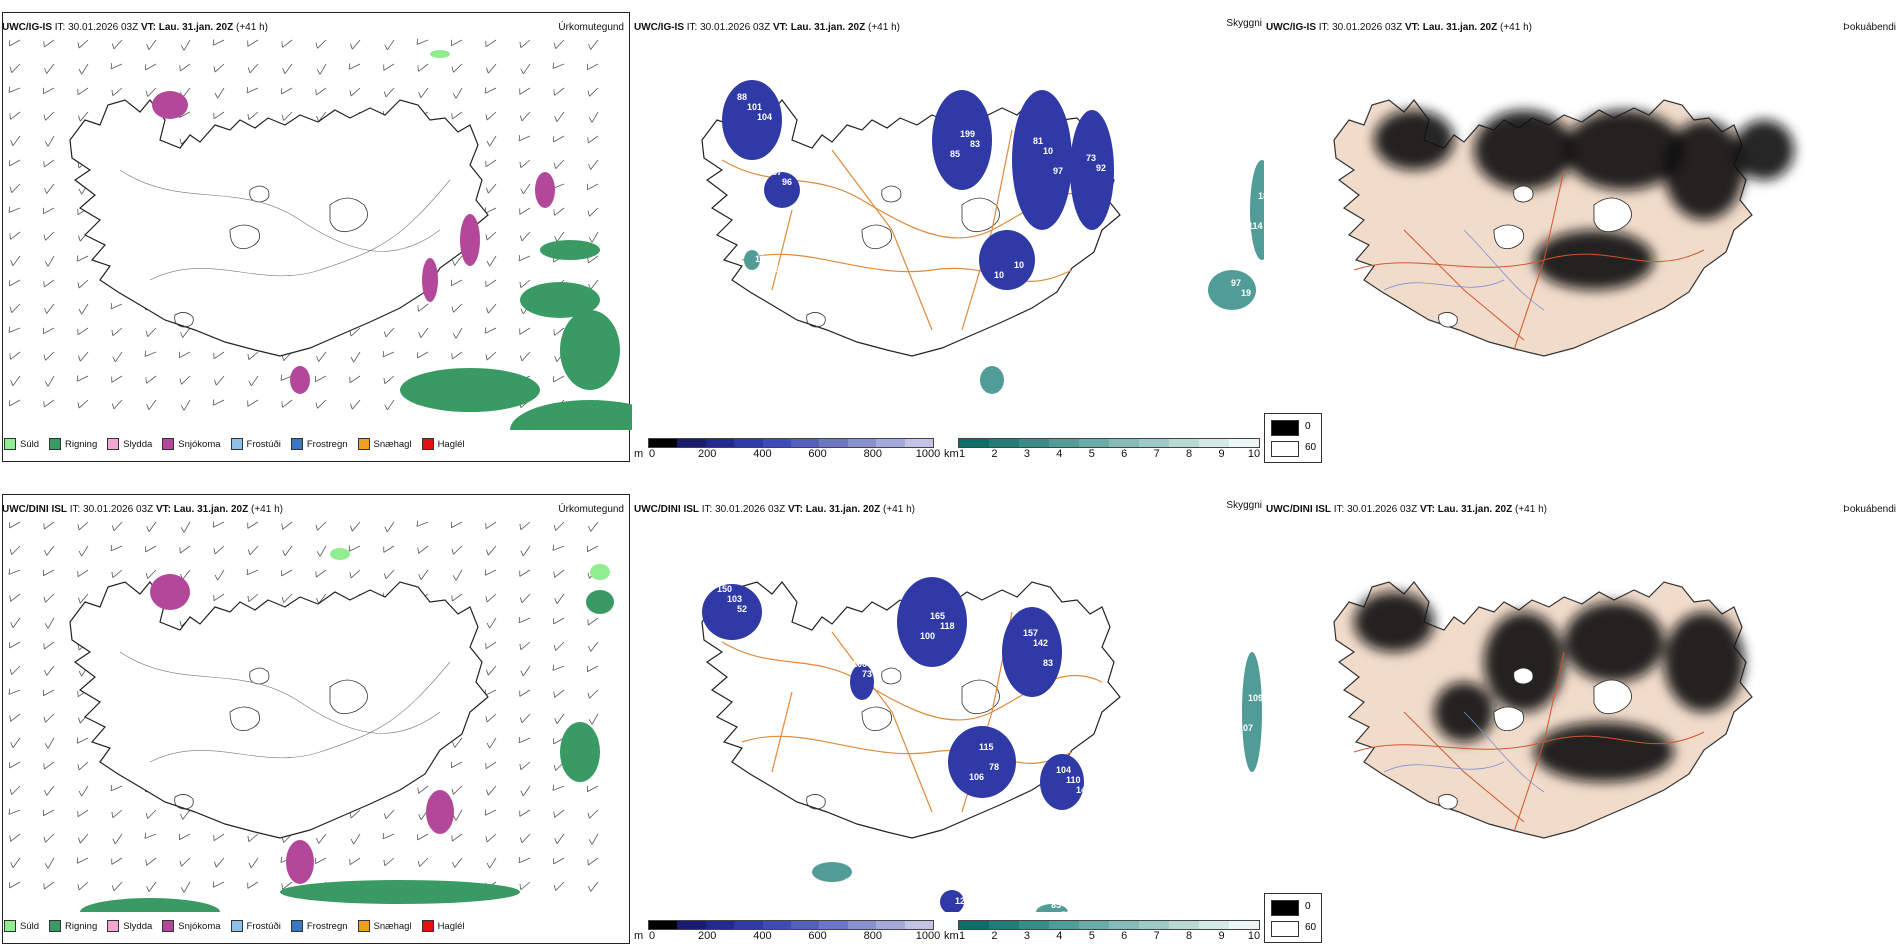 The image size is (1900, 950). Describe the element at coordinates (1285, 908) in the screenshot. I see `fog-key-low-swatch` at that location.